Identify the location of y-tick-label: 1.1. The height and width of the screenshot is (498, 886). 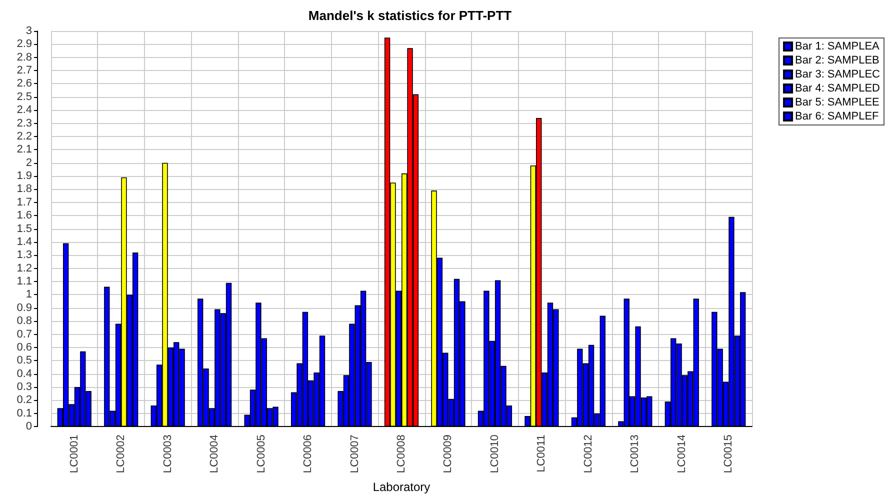
(24, 282).